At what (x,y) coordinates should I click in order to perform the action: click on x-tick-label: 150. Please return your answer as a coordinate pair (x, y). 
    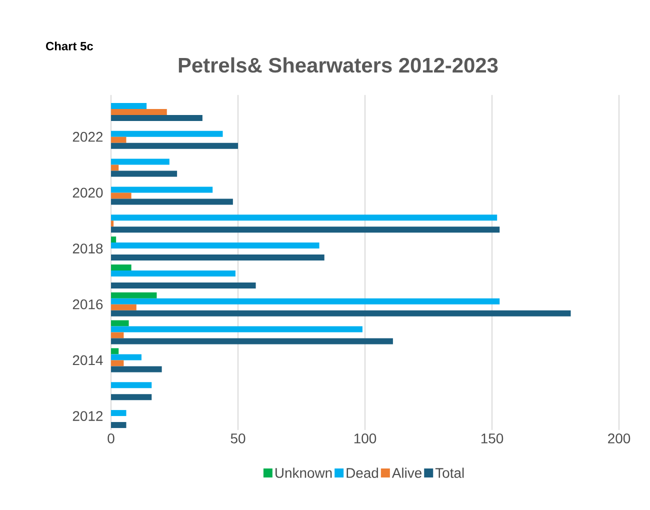
    Looking at the image, I should click on (492, 438).